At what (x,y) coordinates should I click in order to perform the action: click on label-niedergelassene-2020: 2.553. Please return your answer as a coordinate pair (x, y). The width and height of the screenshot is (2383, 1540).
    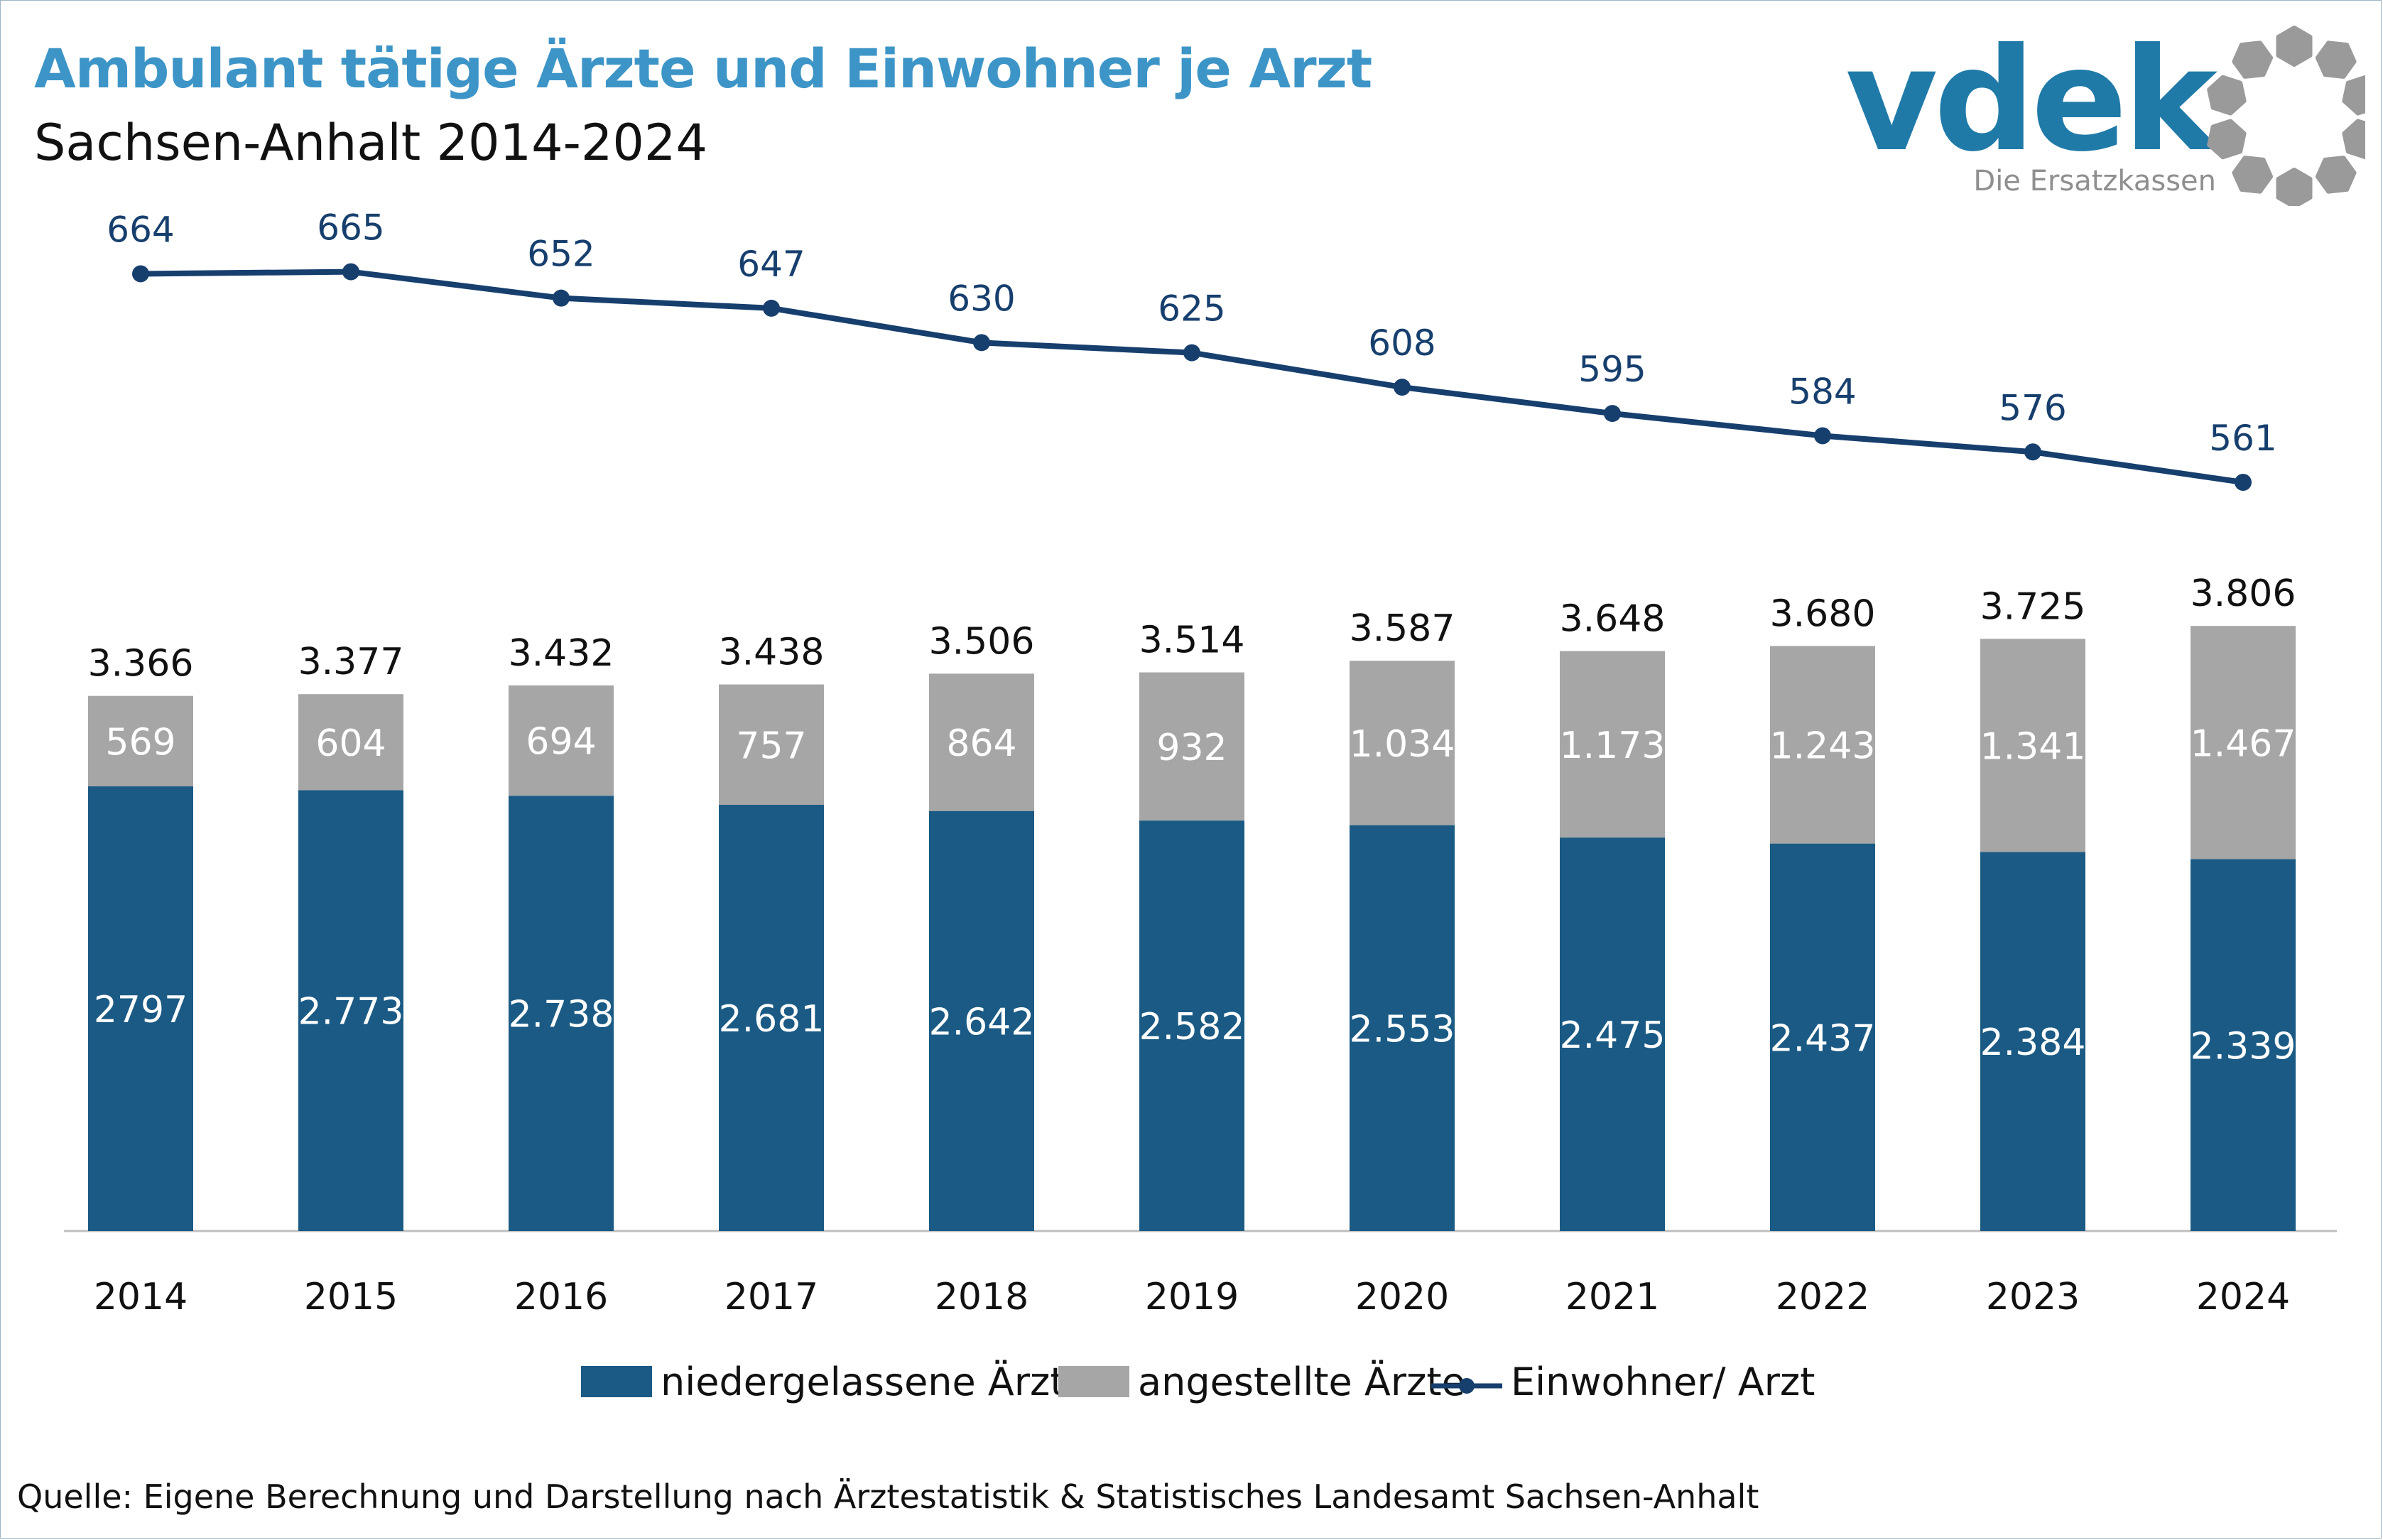
    Looking at the image, I should click on (1402, 1030).